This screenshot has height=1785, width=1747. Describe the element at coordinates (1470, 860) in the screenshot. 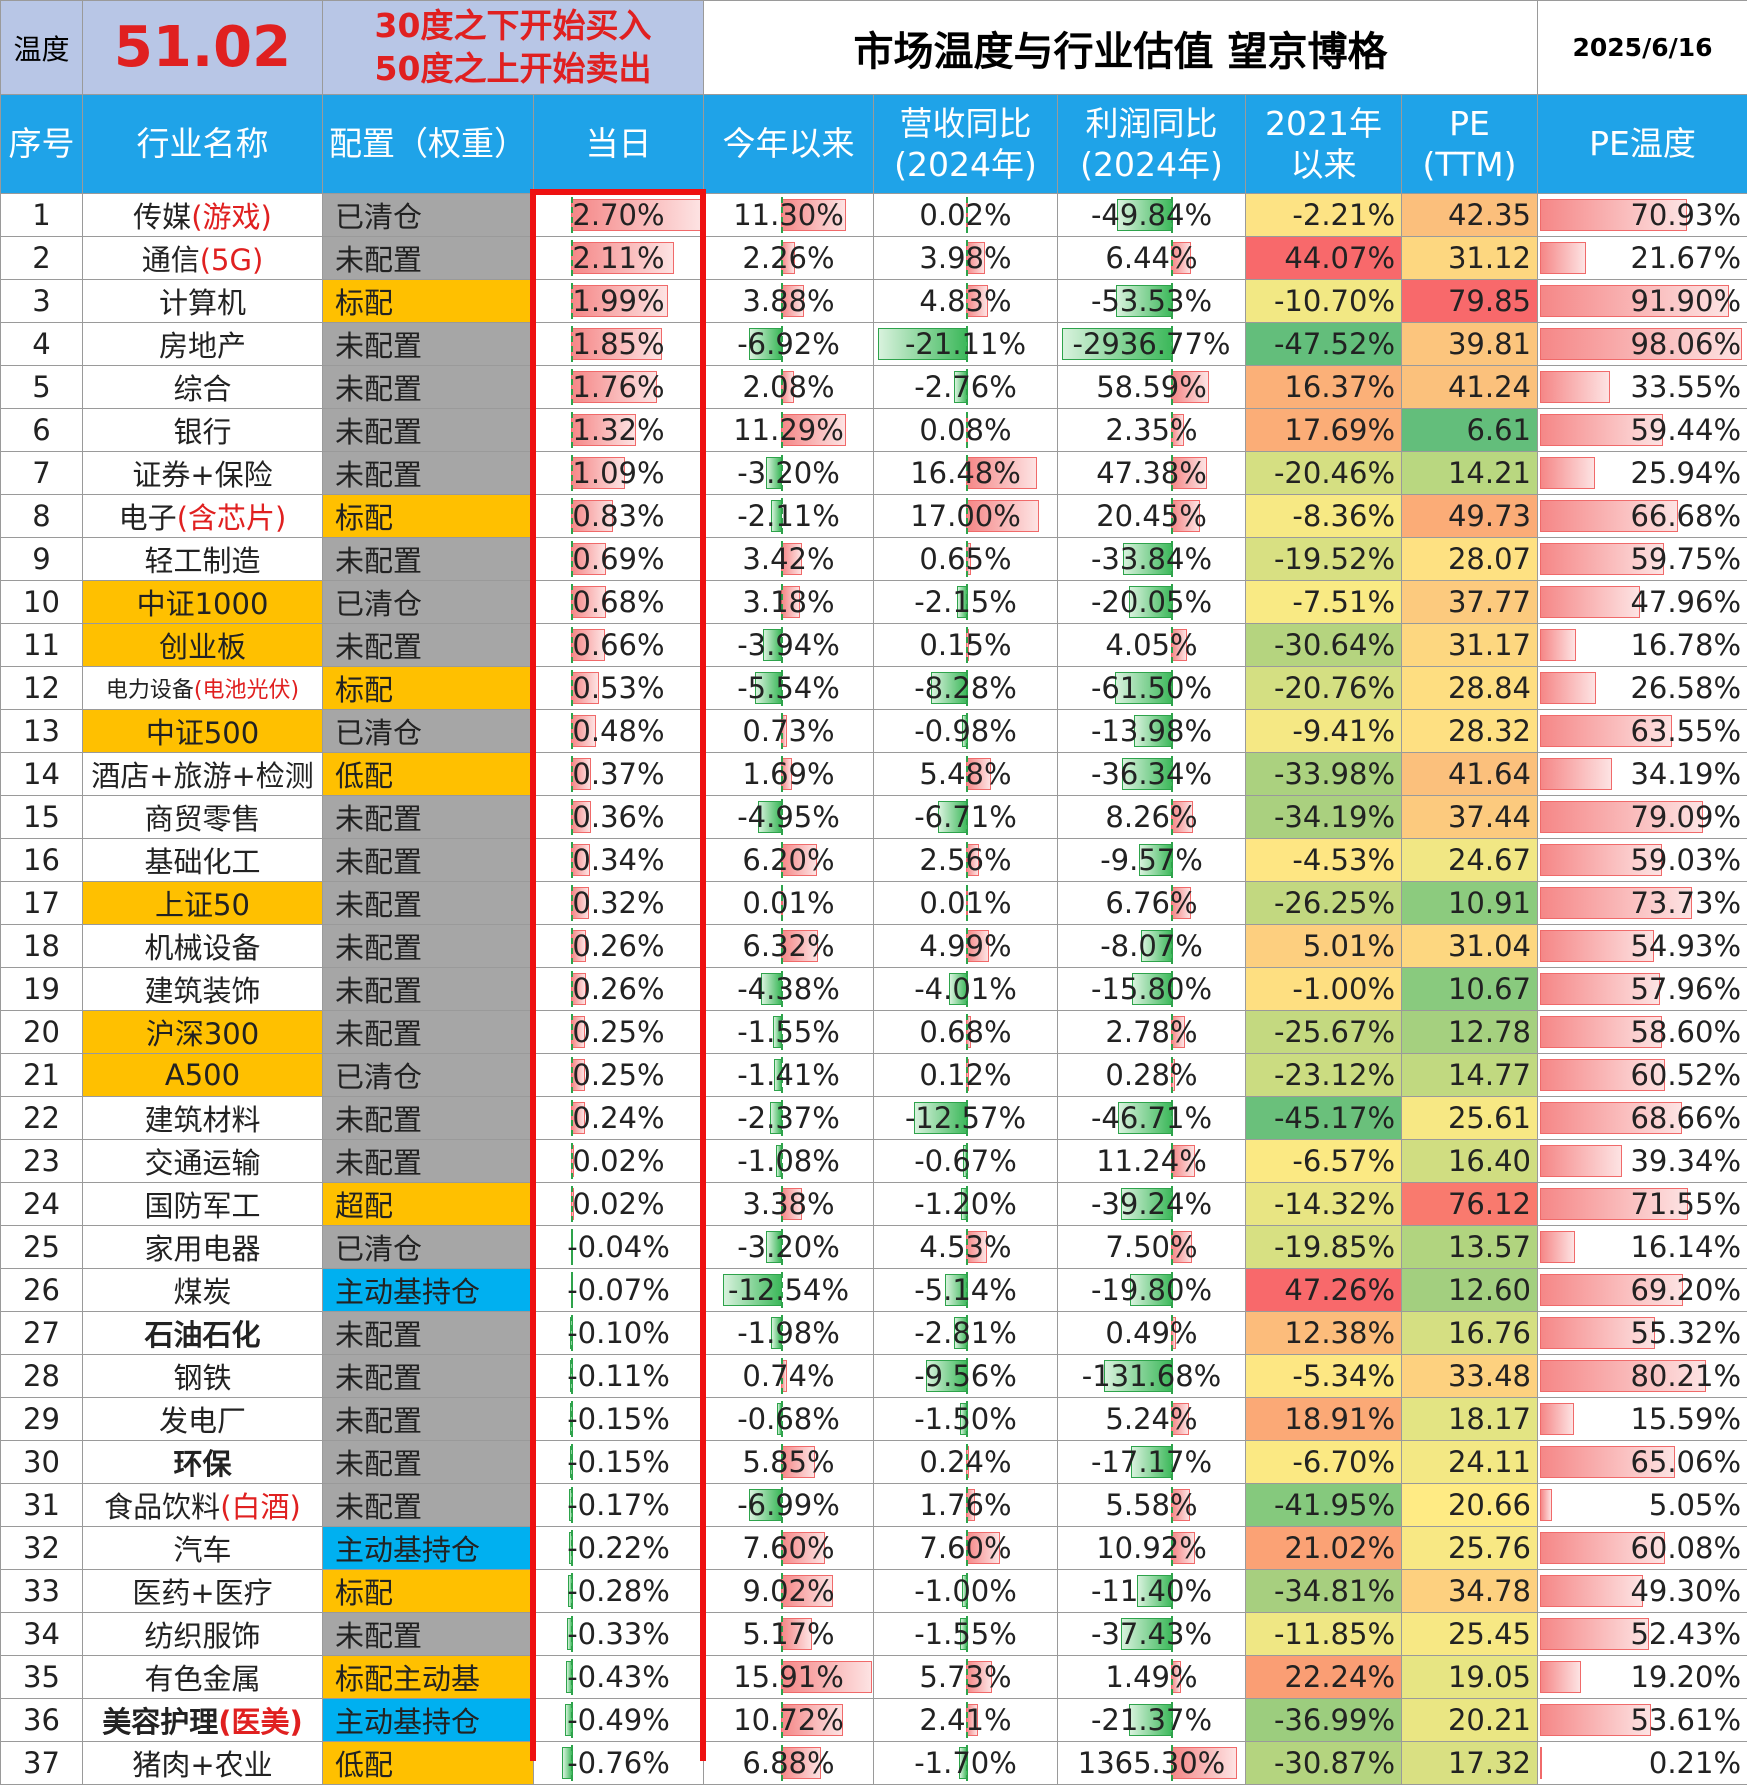

I see `pe-ttm-cell: 24.67` at that location.